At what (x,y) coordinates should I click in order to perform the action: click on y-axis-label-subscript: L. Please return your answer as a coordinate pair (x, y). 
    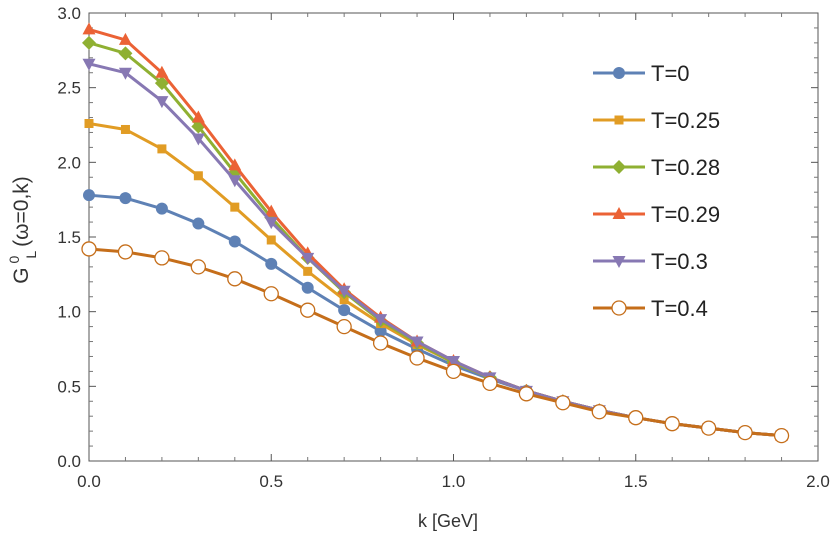
    Looking at the image, I should click on (31, 255).